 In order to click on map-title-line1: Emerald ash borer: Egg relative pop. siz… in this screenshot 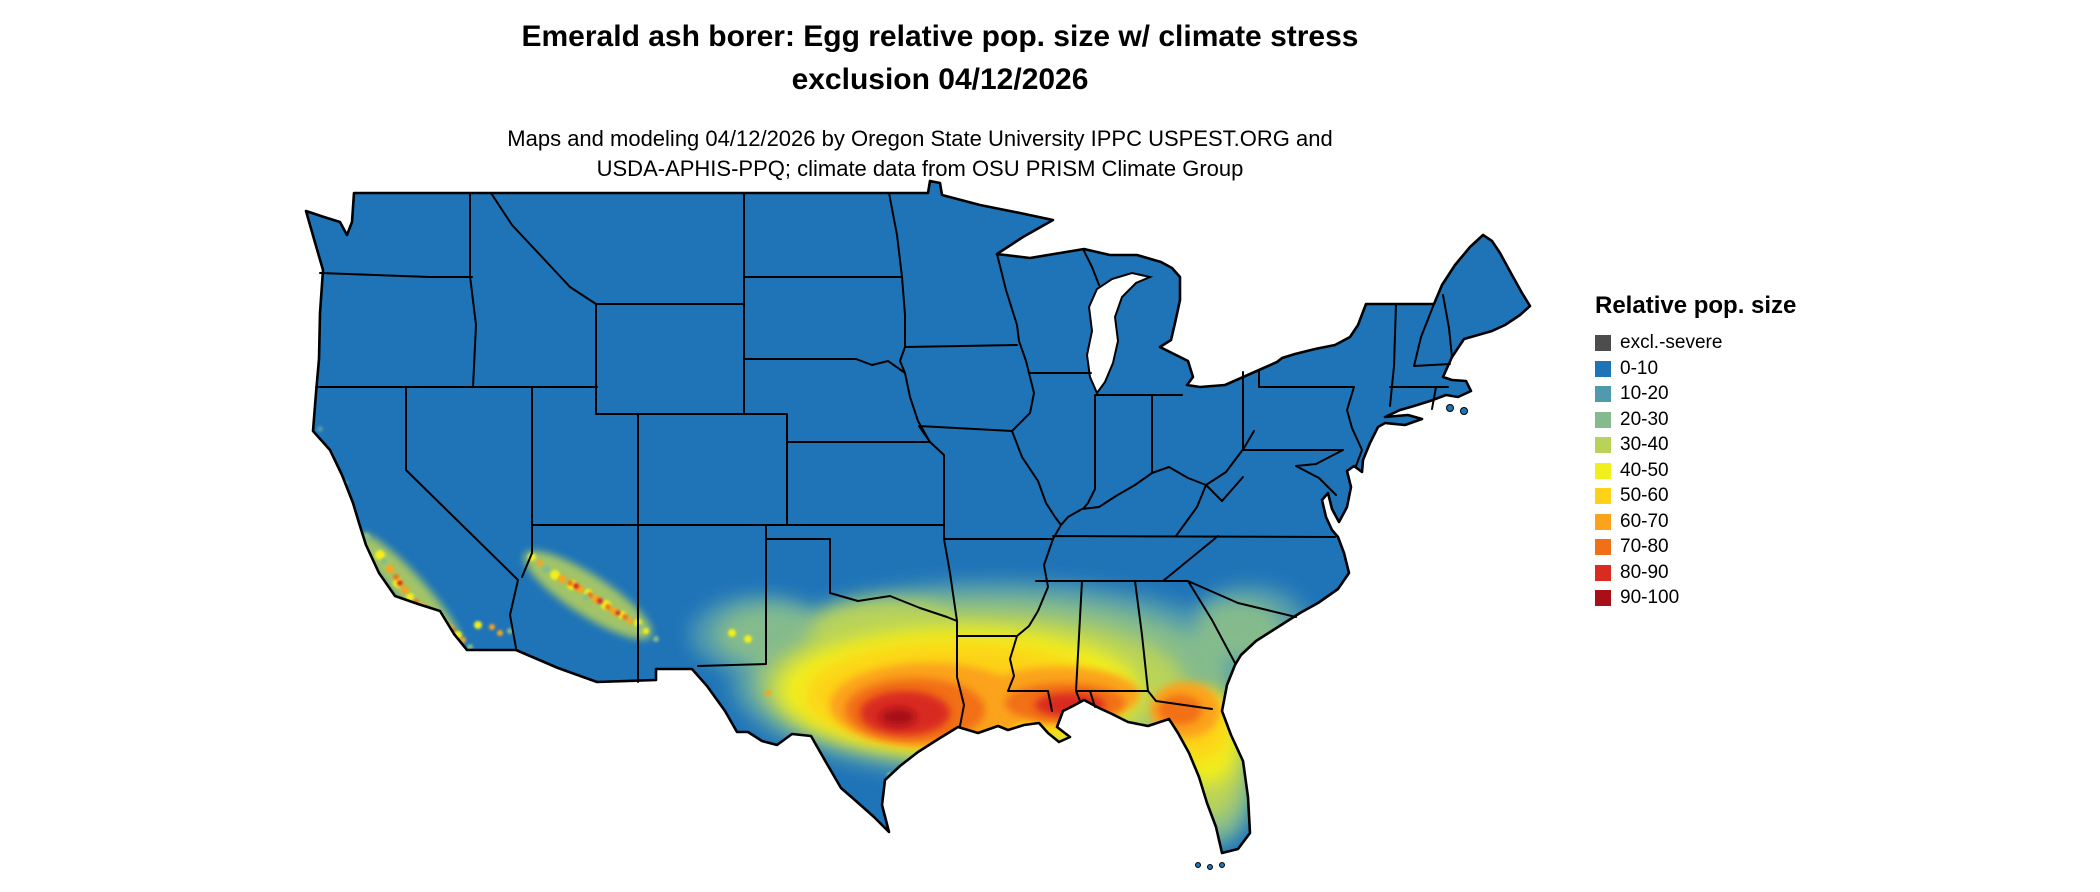, I will do `click(940, 36)`.